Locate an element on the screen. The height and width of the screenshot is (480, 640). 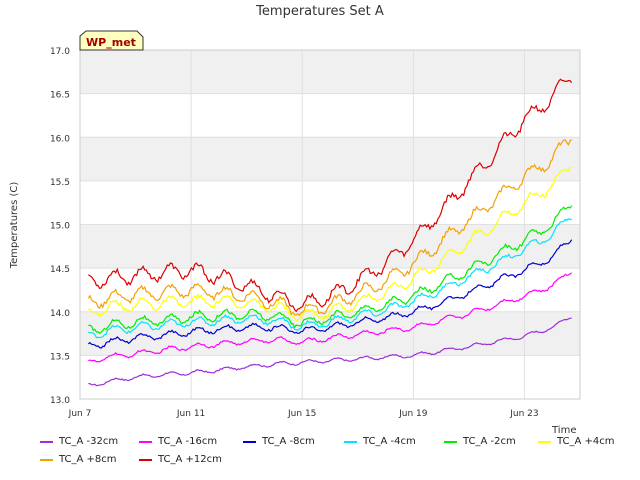
legend-label: TC_A -8cm is located at coordinates (288, 441).